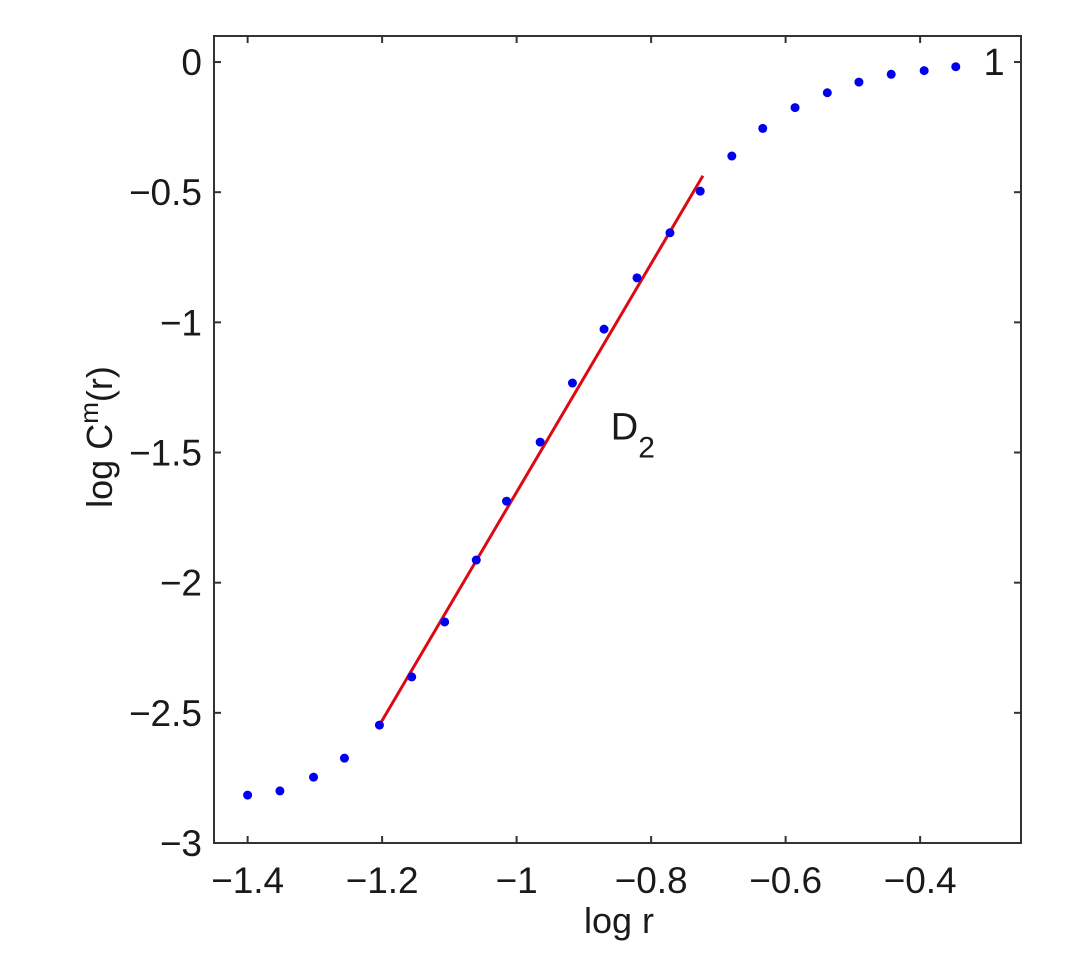  I want to click on y-tick-label: −0.5, so click(165, 192).